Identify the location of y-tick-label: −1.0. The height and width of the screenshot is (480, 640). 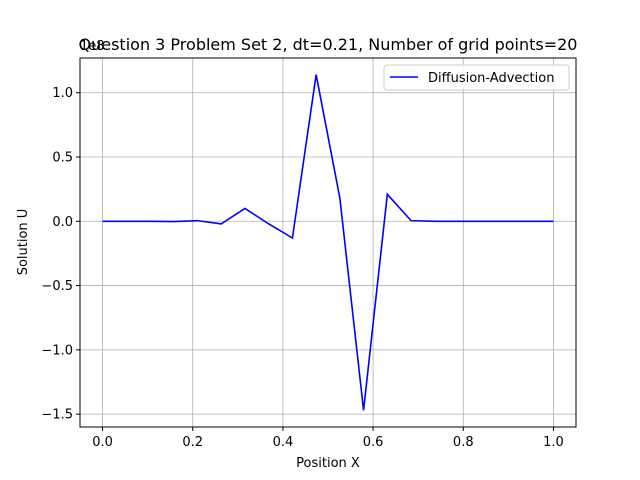
(57, 350).